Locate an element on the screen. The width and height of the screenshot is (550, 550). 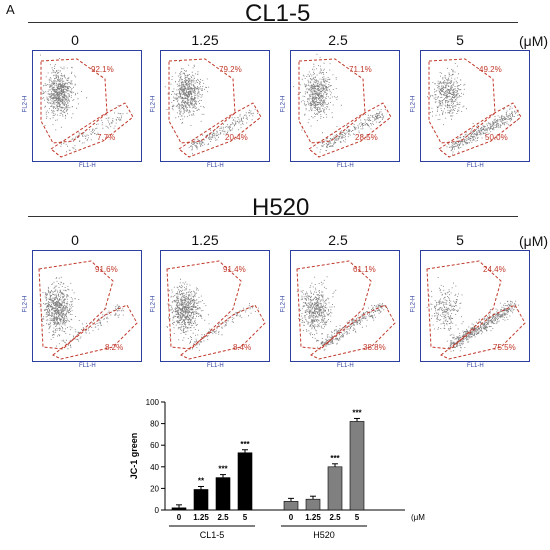
dot-plot: 91.4% 8.4% FL1-H FL2-H is located at coordinates (210, 309).